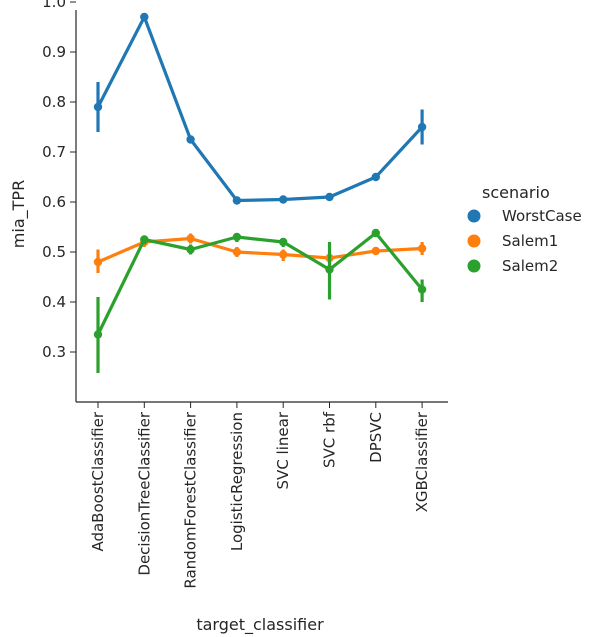 This screenshot has height=637, width=604. Describe the element at coordinates (237, 481) in the screenshot. I see `x-tick-label: LogisticRegression` at that location.